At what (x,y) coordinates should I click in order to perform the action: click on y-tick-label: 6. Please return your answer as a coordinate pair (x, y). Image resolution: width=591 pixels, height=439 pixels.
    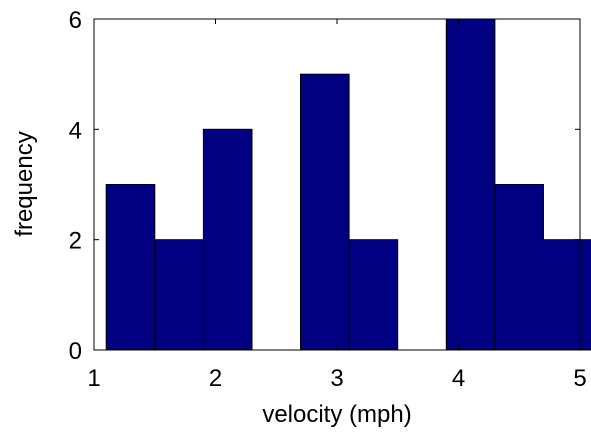
    Looking at the image, I should click on (75, 20).